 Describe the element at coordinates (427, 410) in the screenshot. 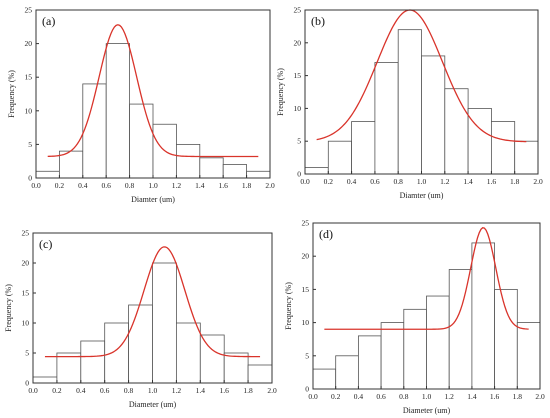

I see `x-axis-label: Diameter (um)` at that location.